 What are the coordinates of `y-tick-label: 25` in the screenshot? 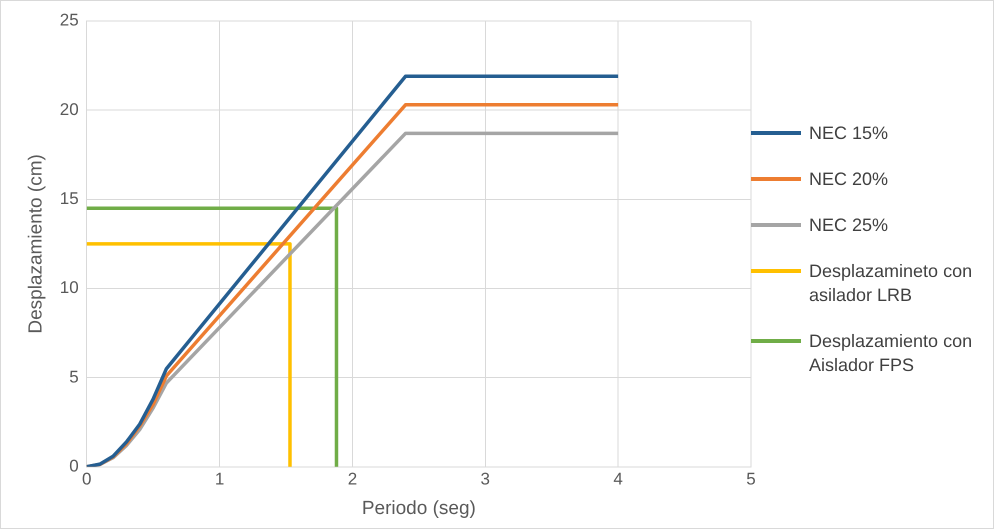 It's located at (69, 20).